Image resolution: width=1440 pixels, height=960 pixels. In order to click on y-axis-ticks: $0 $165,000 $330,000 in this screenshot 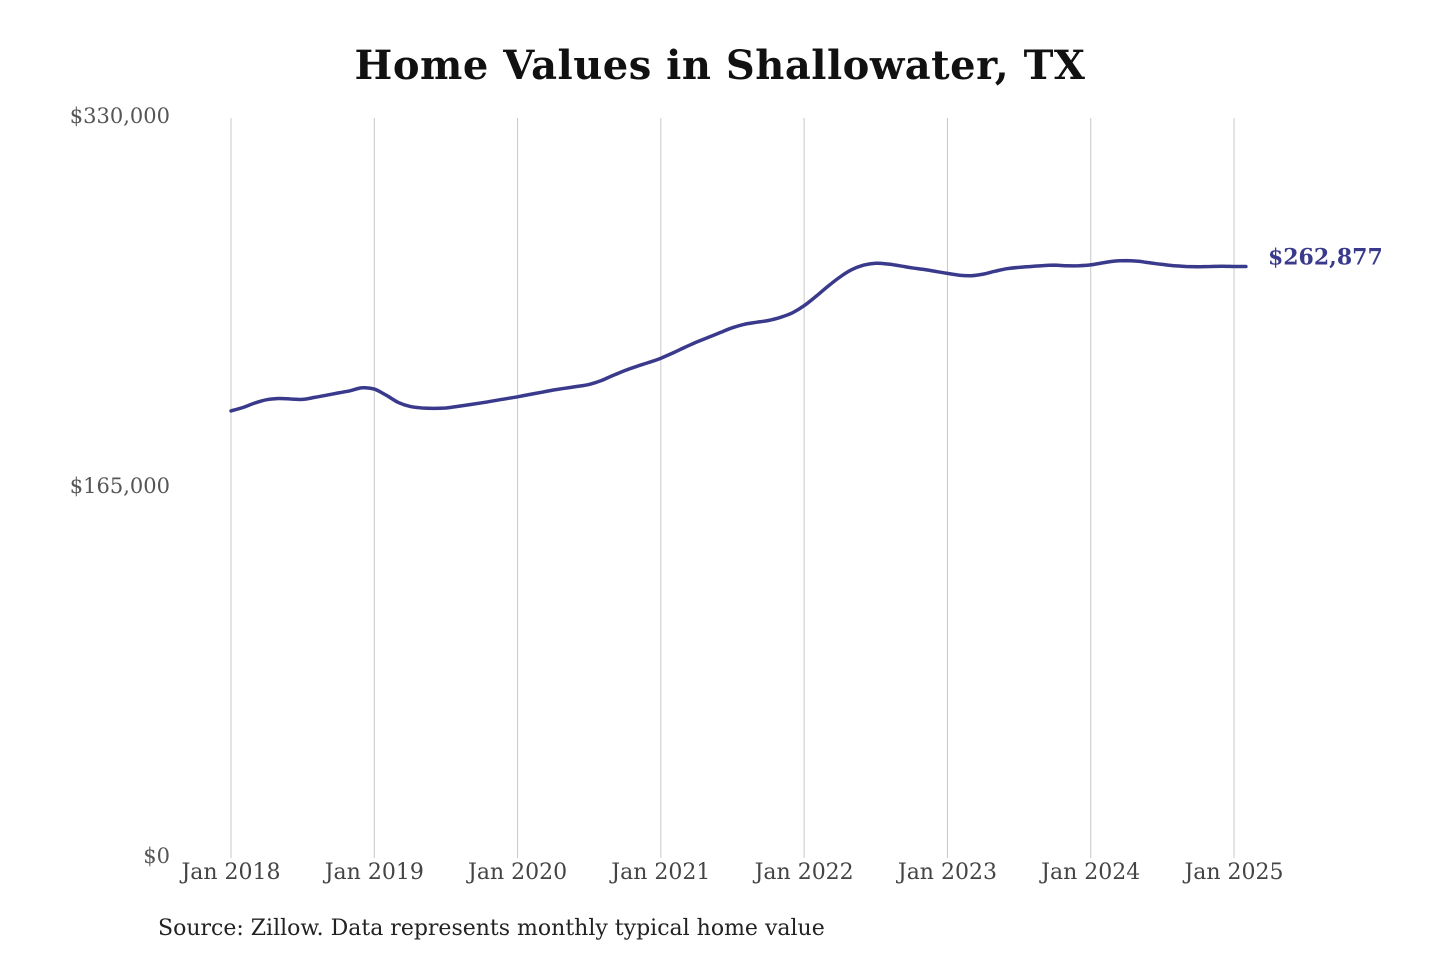, I will do `click(120, 486)`.